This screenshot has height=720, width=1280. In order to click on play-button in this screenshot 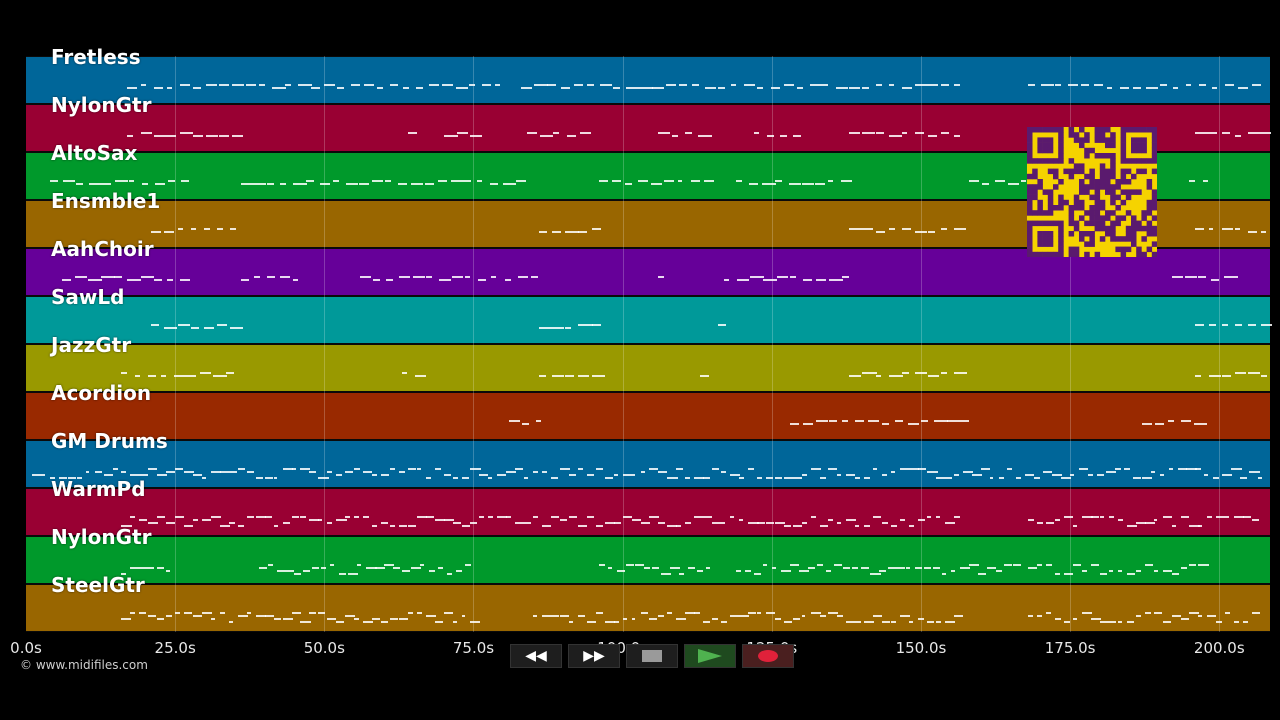, I will do `click(710, 656)`.